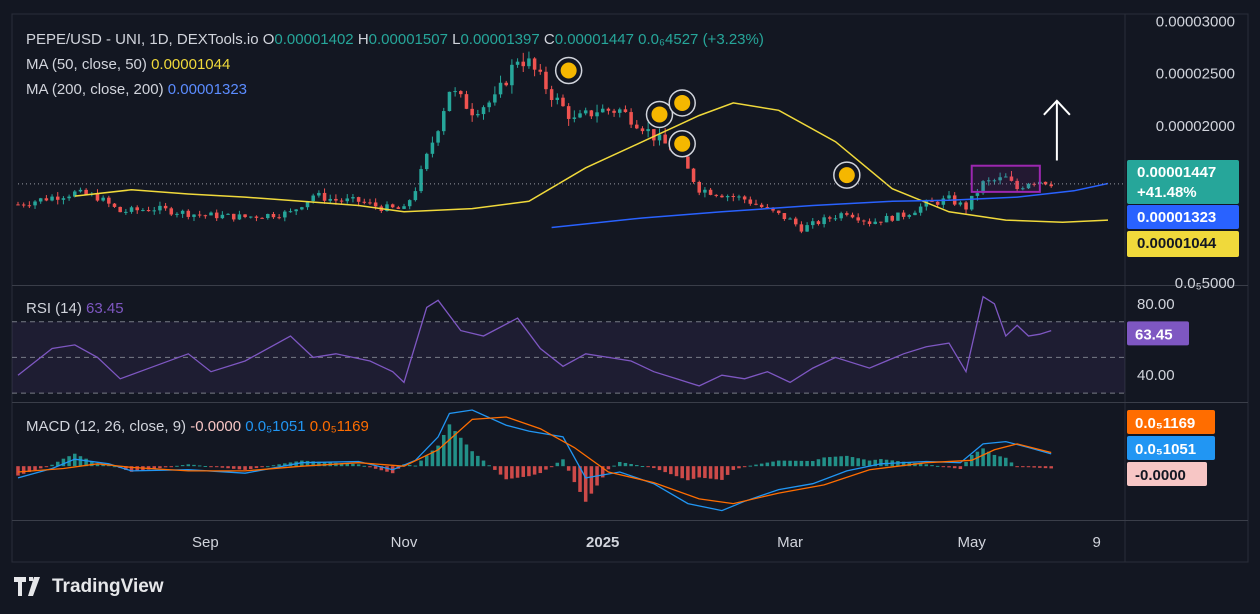 This screenshot has height=614, width=1260. What do you see at coordinates (217, 426) in the screenshot?
I see `macd-legend-hist: -0.0000` at bounding box center [217, 426].